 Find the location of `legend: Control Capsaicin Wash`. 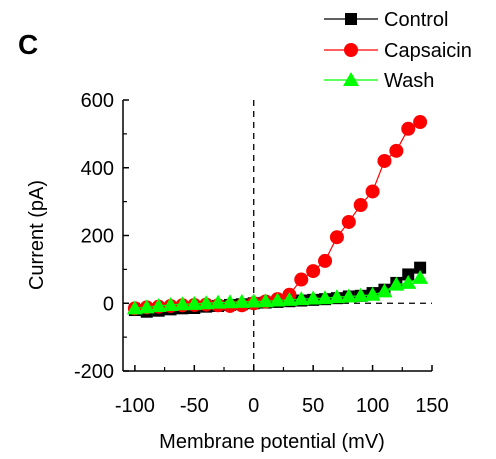

legend: Control Capsaicin Wash is located at coordinates (398, 50).